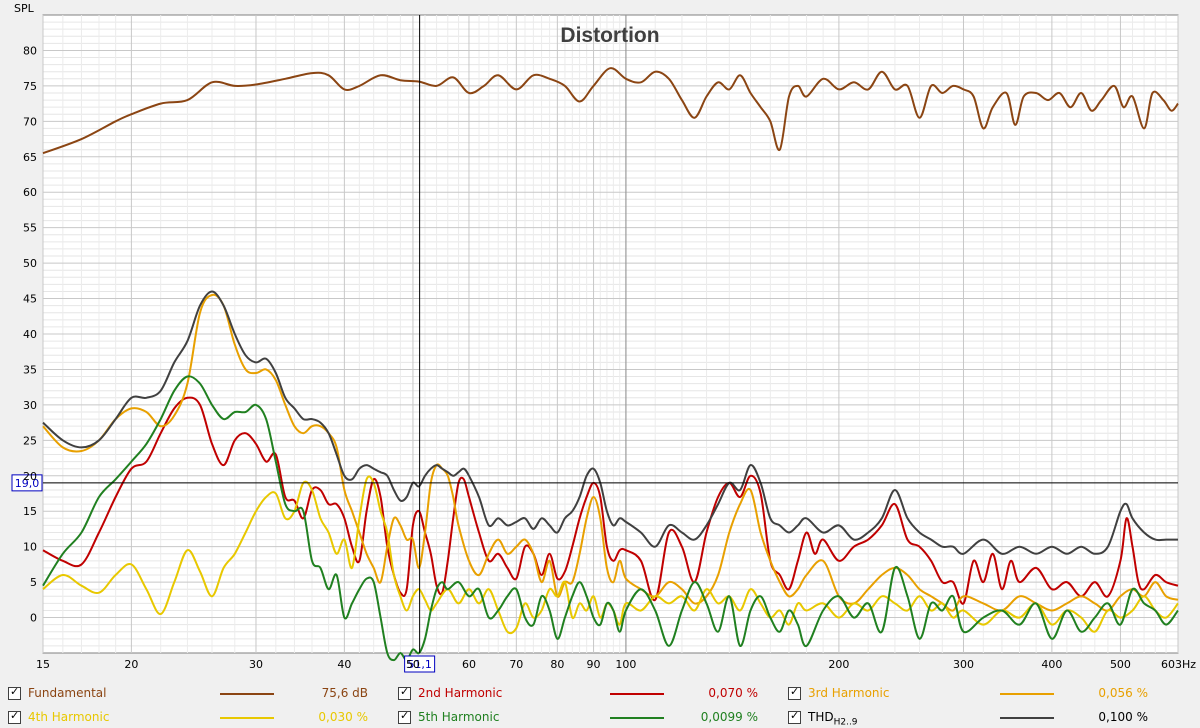 This screenshot has height=728, width=1200. What do you see at coordinates (30, 263) in the screenshot?
I see `y-tick-label: 50` at bounding box center [30, 263].